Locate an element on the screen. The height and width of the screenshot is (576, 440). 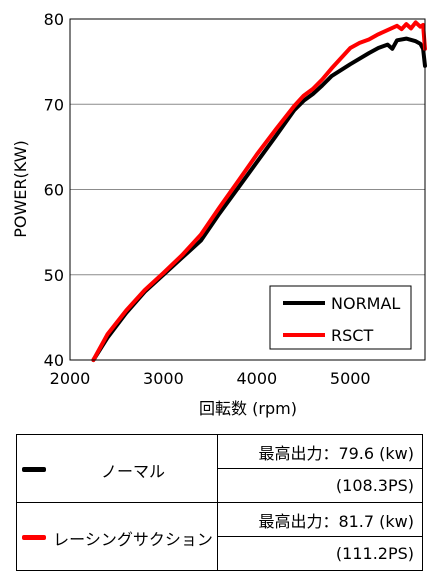
max-output-normal: 最高出力：79.6 (kw) is located at coordinates (320, 451).